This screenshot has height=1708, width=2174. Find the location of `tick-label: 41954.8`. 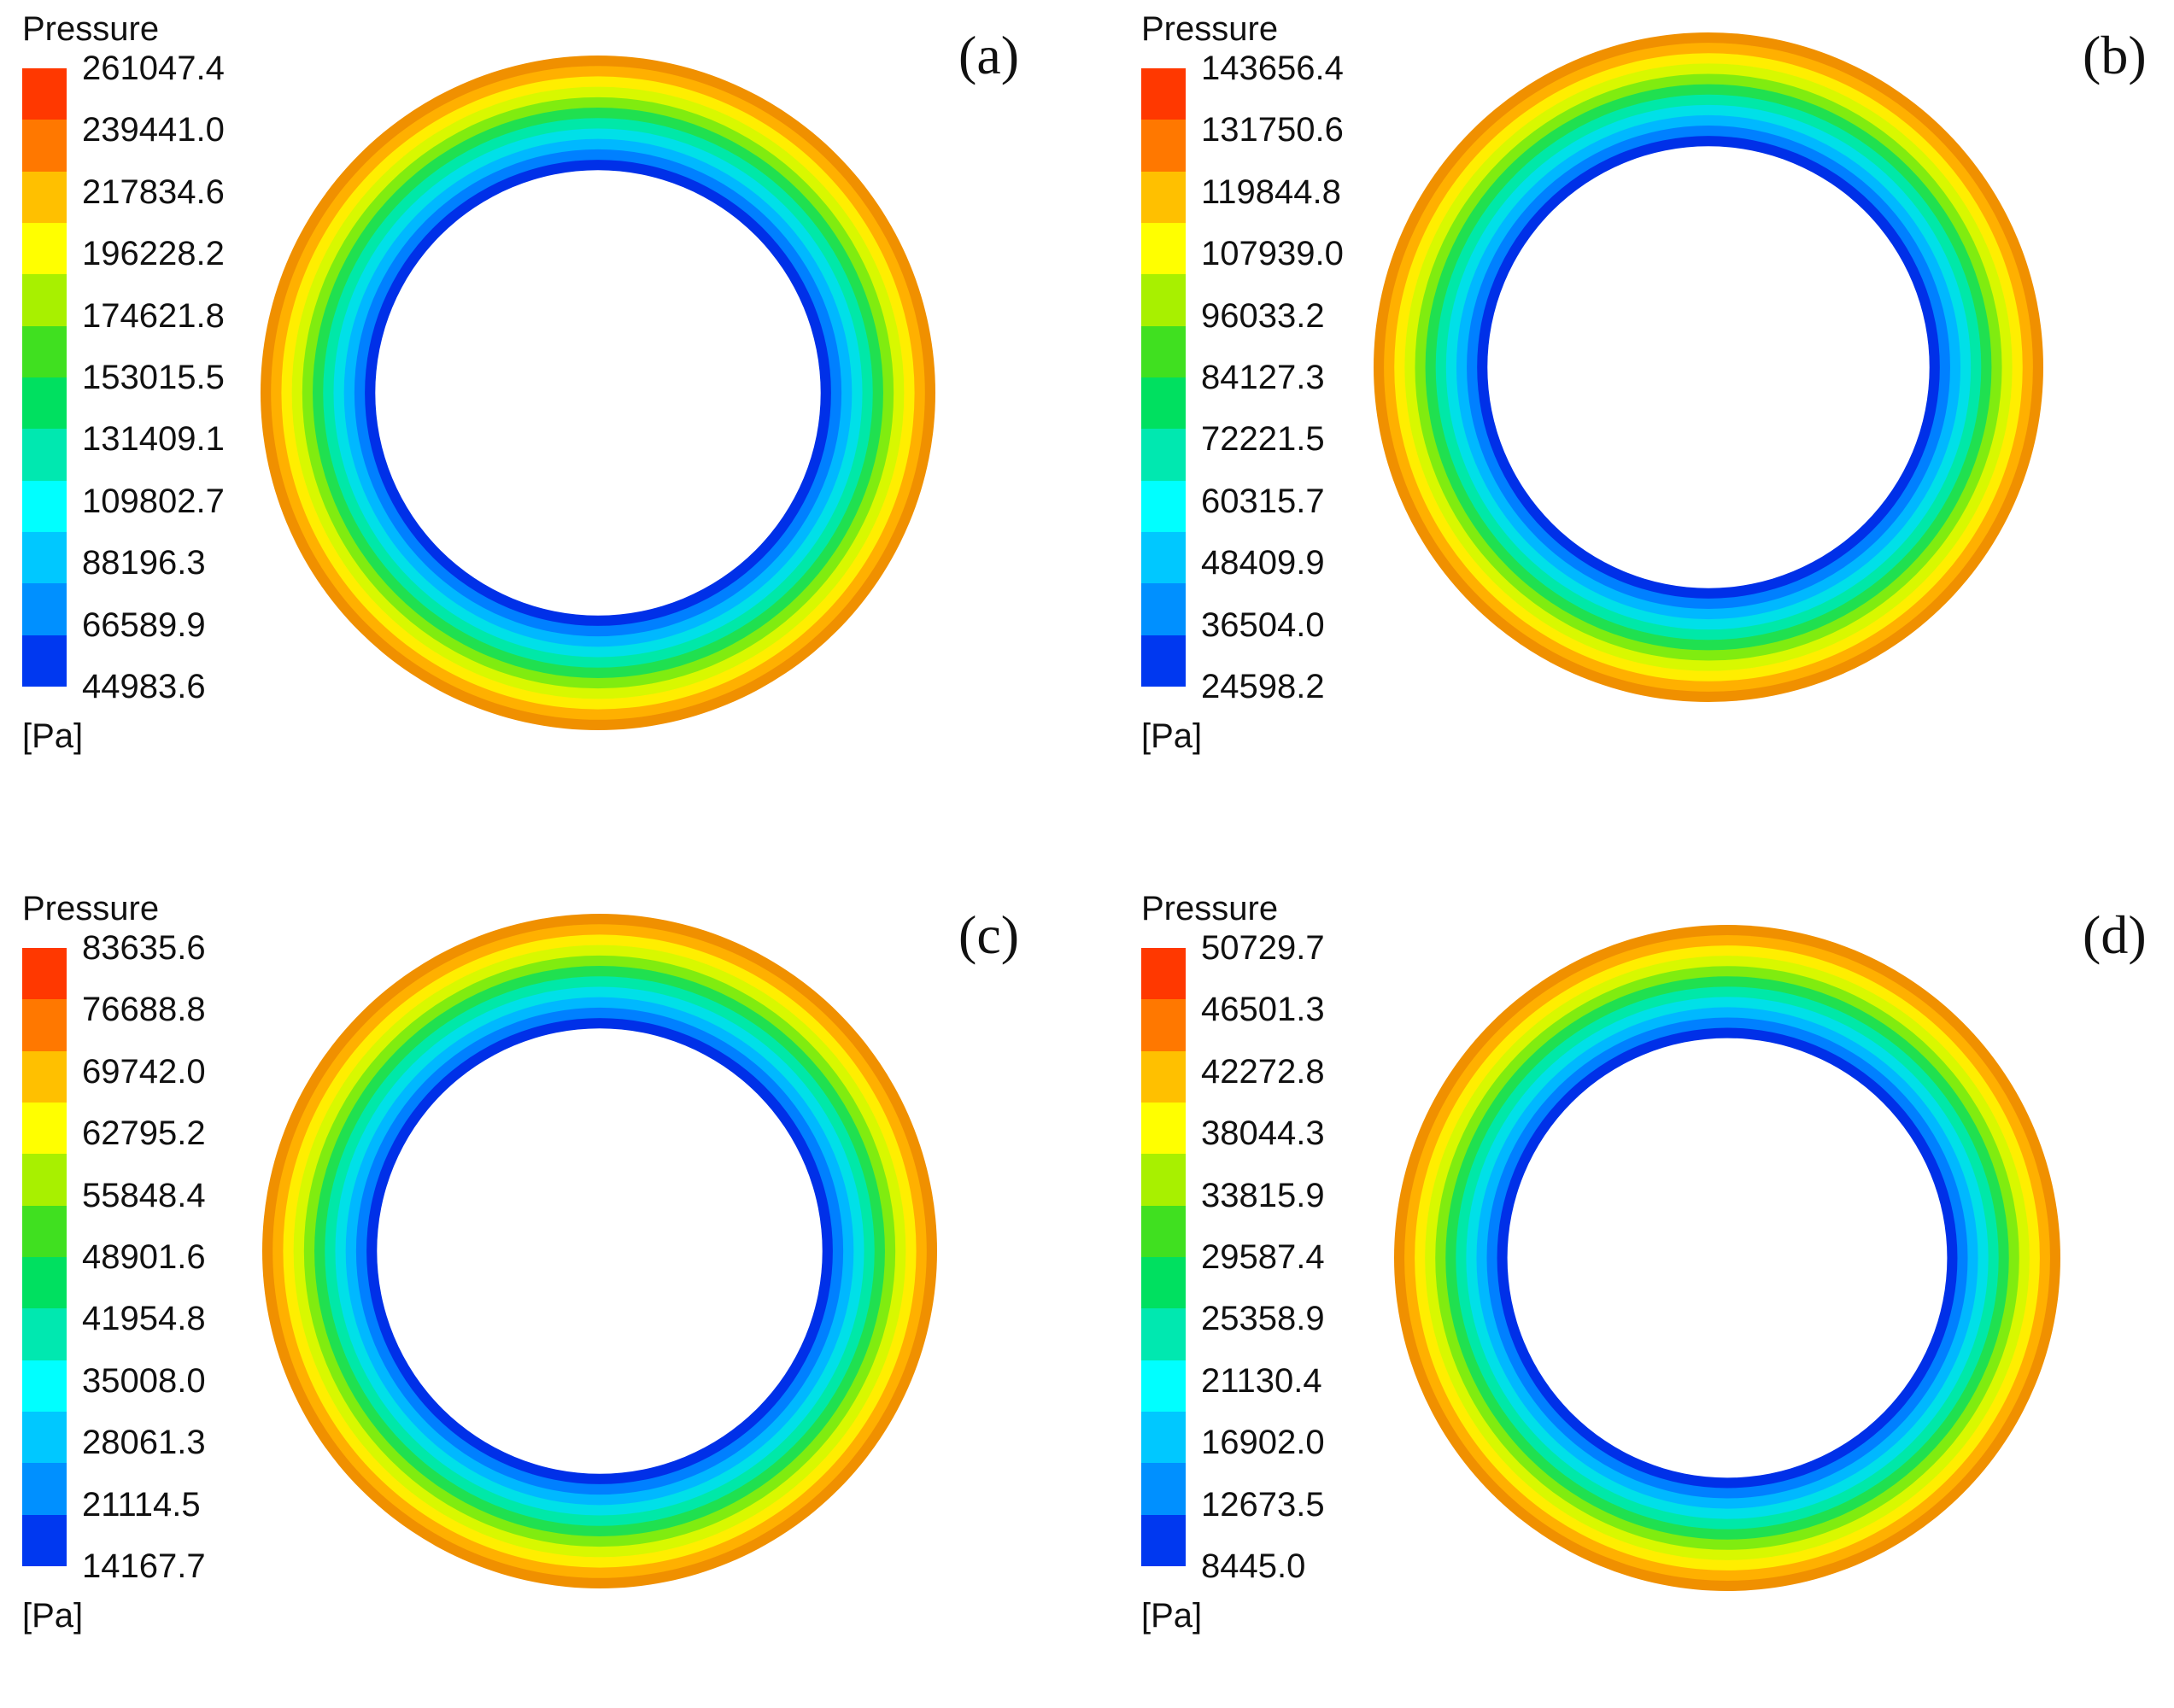

tick-label: 41954.8 is located at coordinates (144, 1319).